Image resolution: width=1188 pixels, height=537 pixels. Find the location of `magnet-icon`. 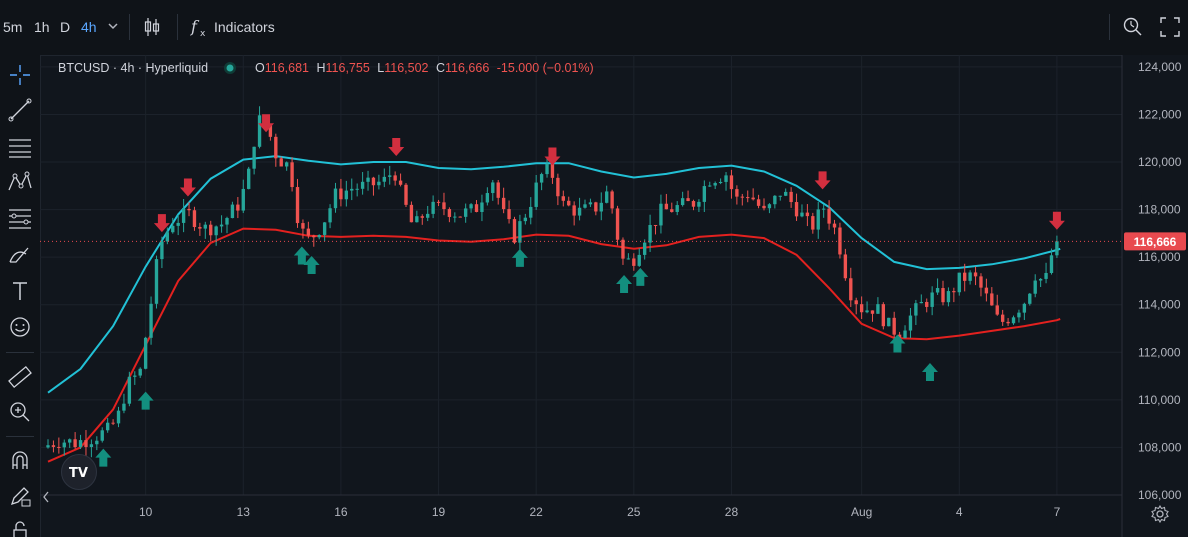

magnet-icon is located at coordinates (20, 461).